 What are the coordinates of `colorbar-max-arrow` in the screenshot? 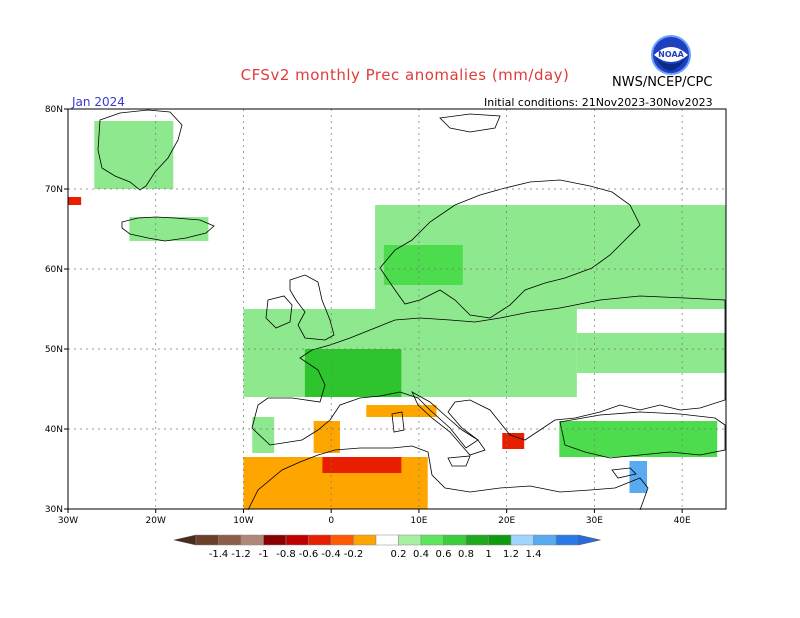 It's located at (589, 540).